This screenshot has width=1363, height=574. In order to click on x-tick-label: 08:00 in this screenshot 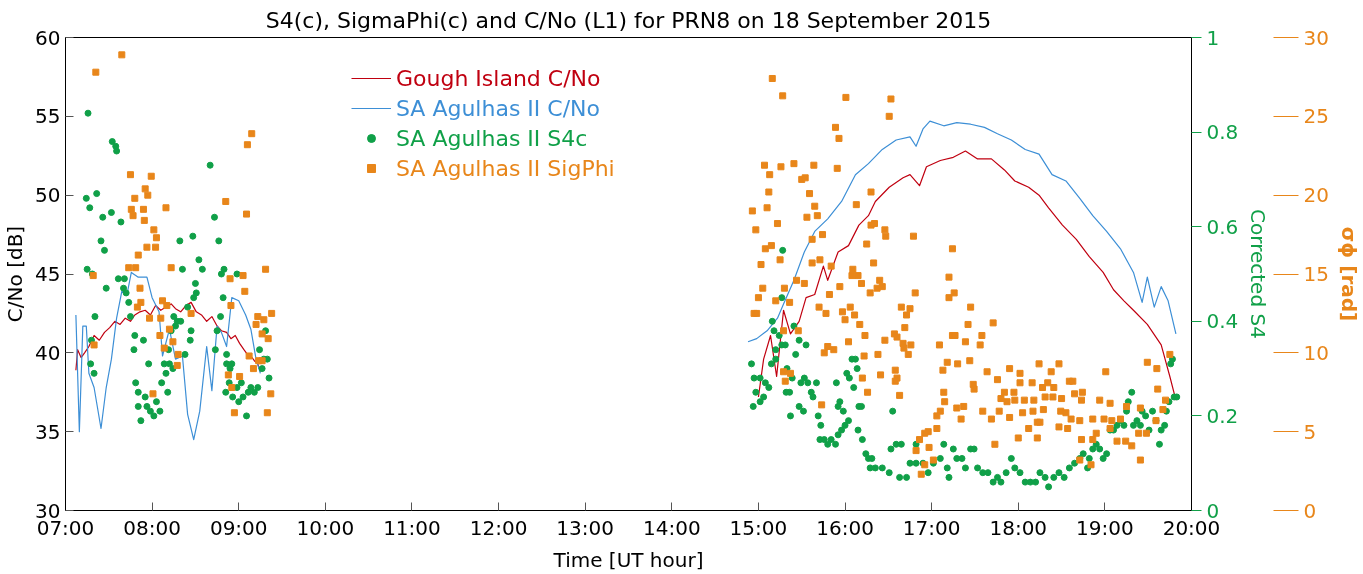, I will do `click(152, 527)`.